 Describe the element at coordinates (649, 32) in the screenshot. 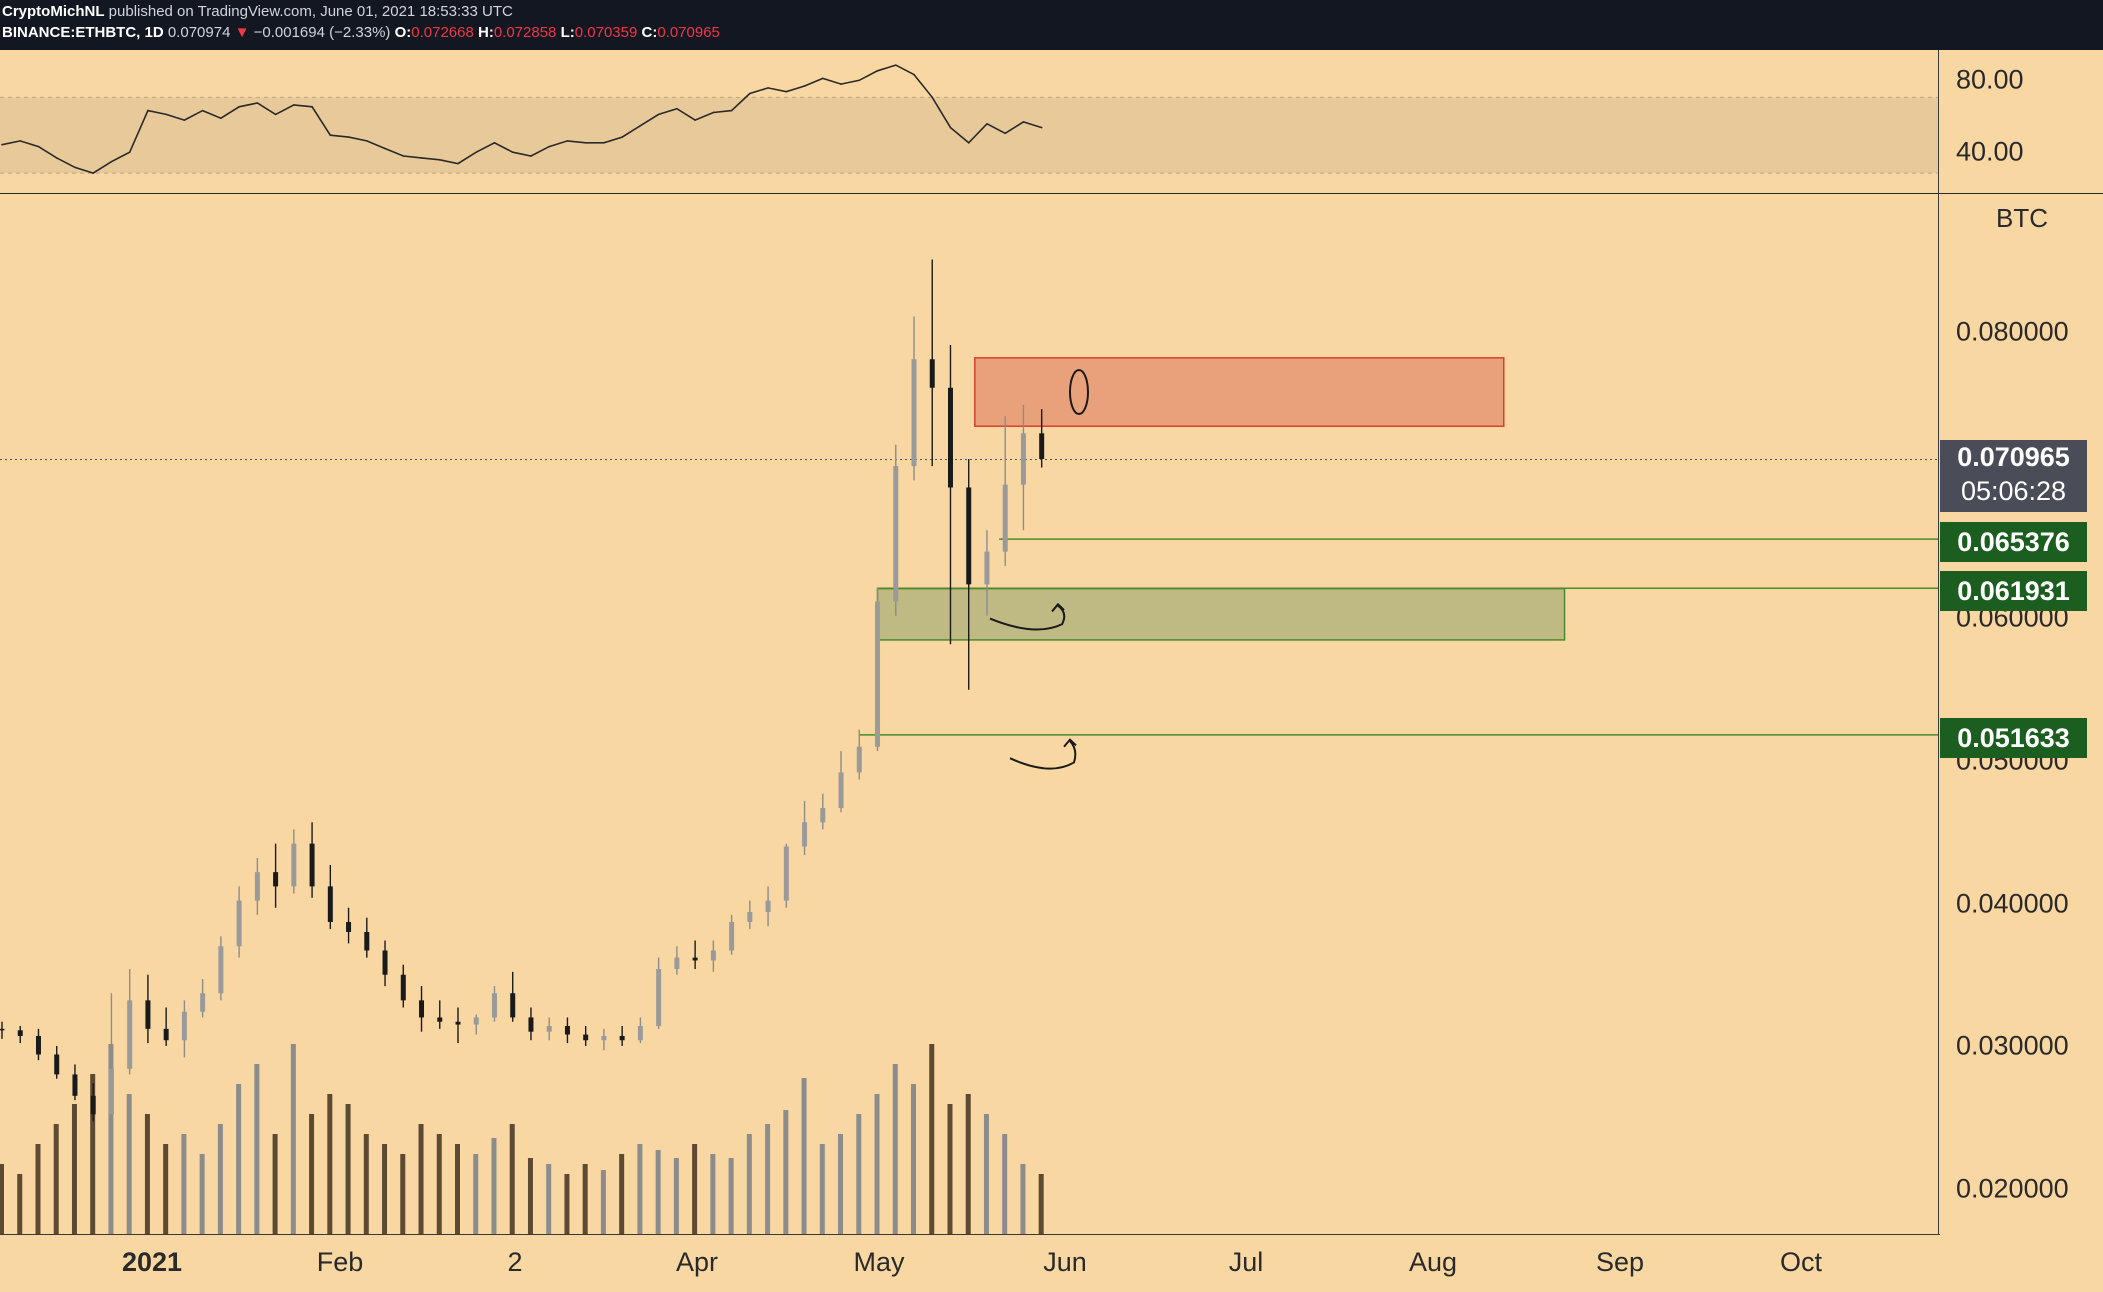

I see `close-label: C:` at that location.